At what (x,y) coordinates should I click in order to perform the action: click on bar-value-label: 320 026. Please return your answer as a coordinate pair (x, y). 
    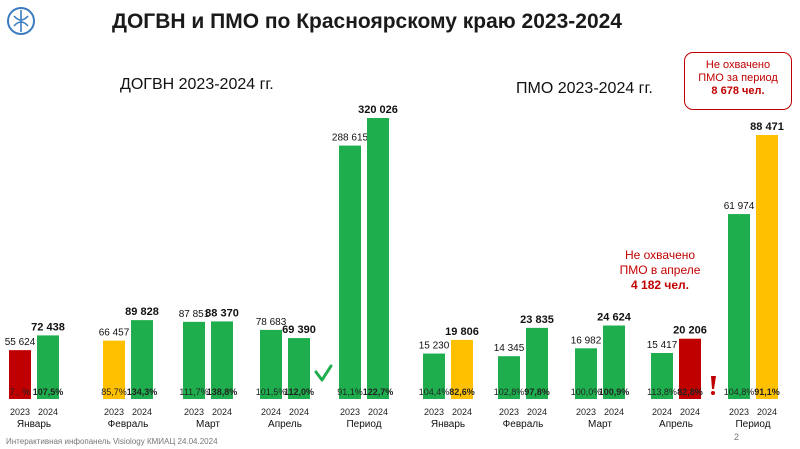
    Looking at the image, I should click on (378, 110).